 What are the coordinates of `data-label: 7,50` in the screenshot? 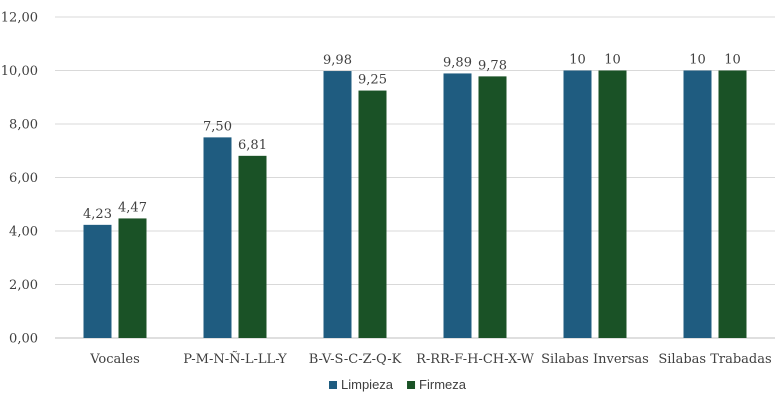 It's located at (217, 126).